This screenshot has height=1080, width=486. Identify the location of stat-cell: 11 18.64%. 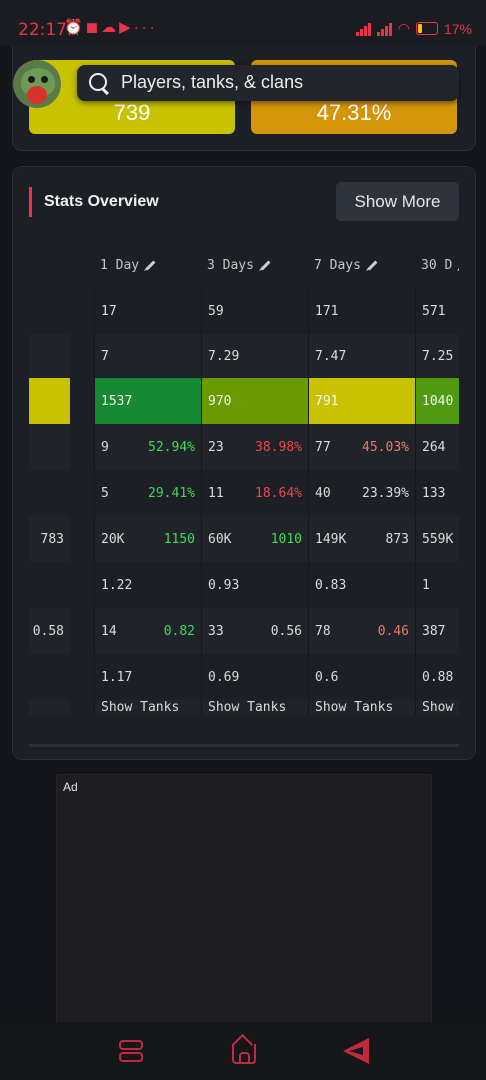
(254, 493).